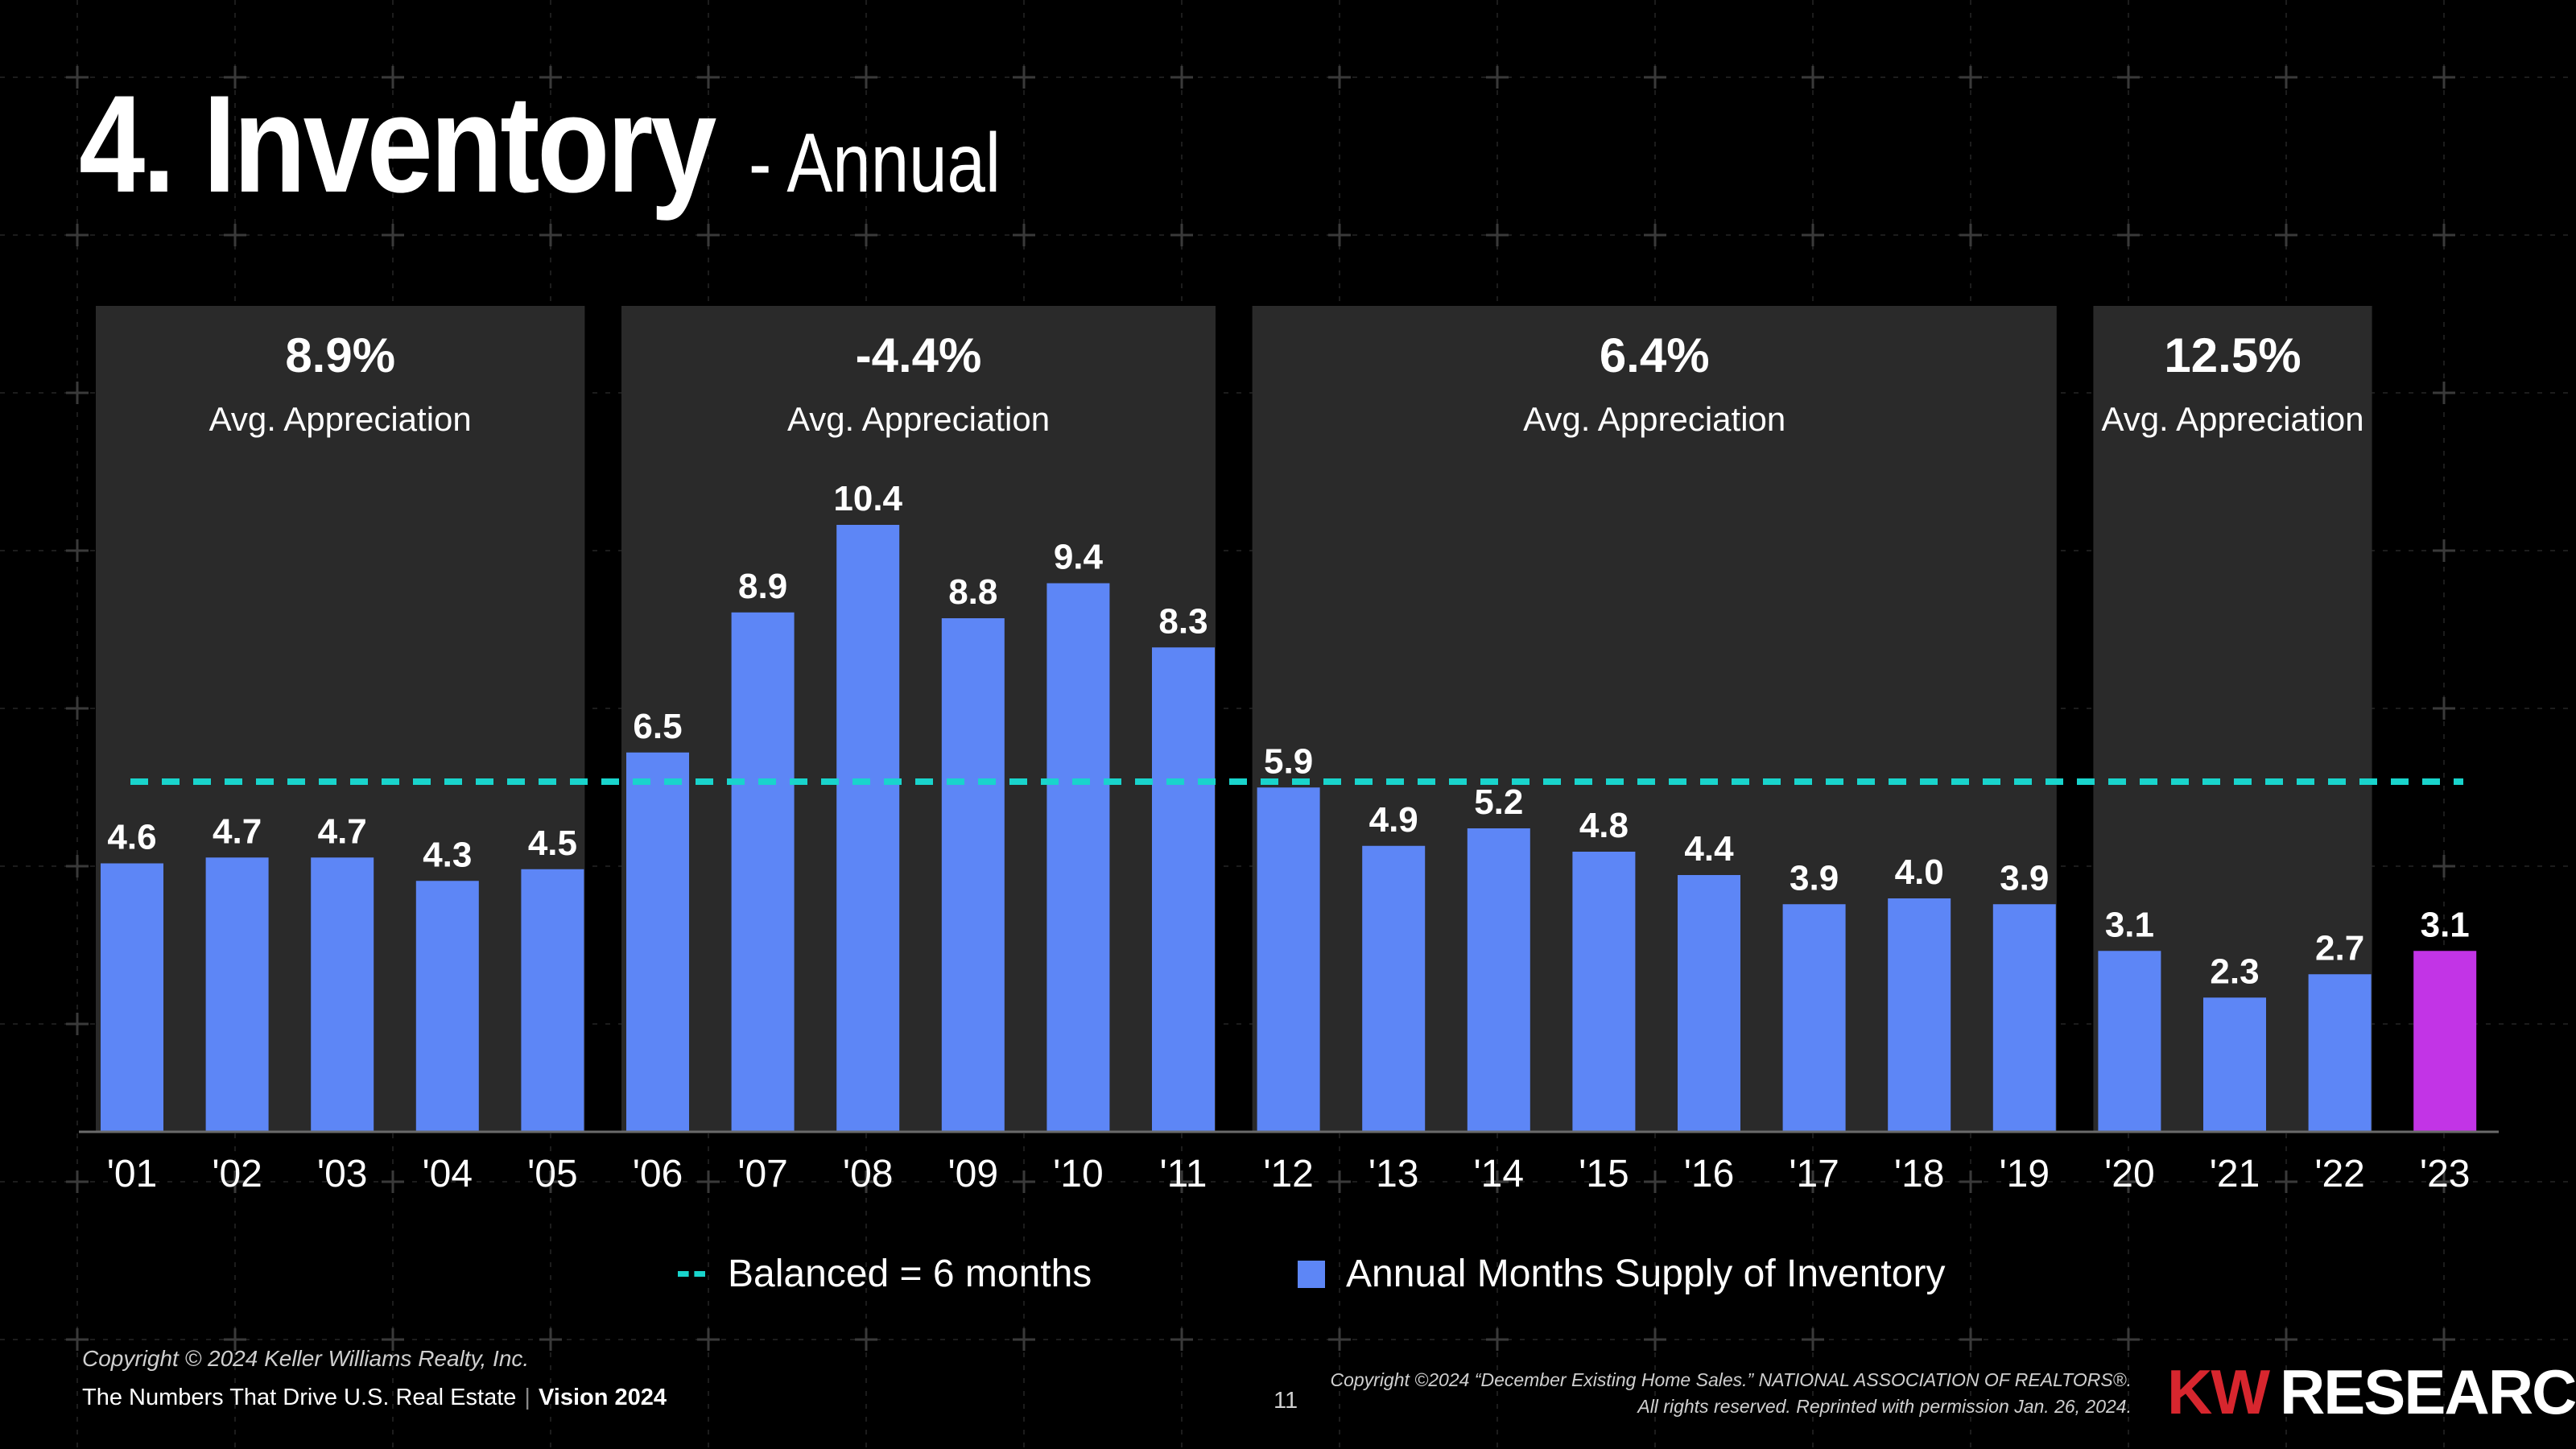 The image size is (2576, 1449). Describe the element at coordinates (1078, 1174) in the screenshot. I see `x-tick-label: '10` at that location.